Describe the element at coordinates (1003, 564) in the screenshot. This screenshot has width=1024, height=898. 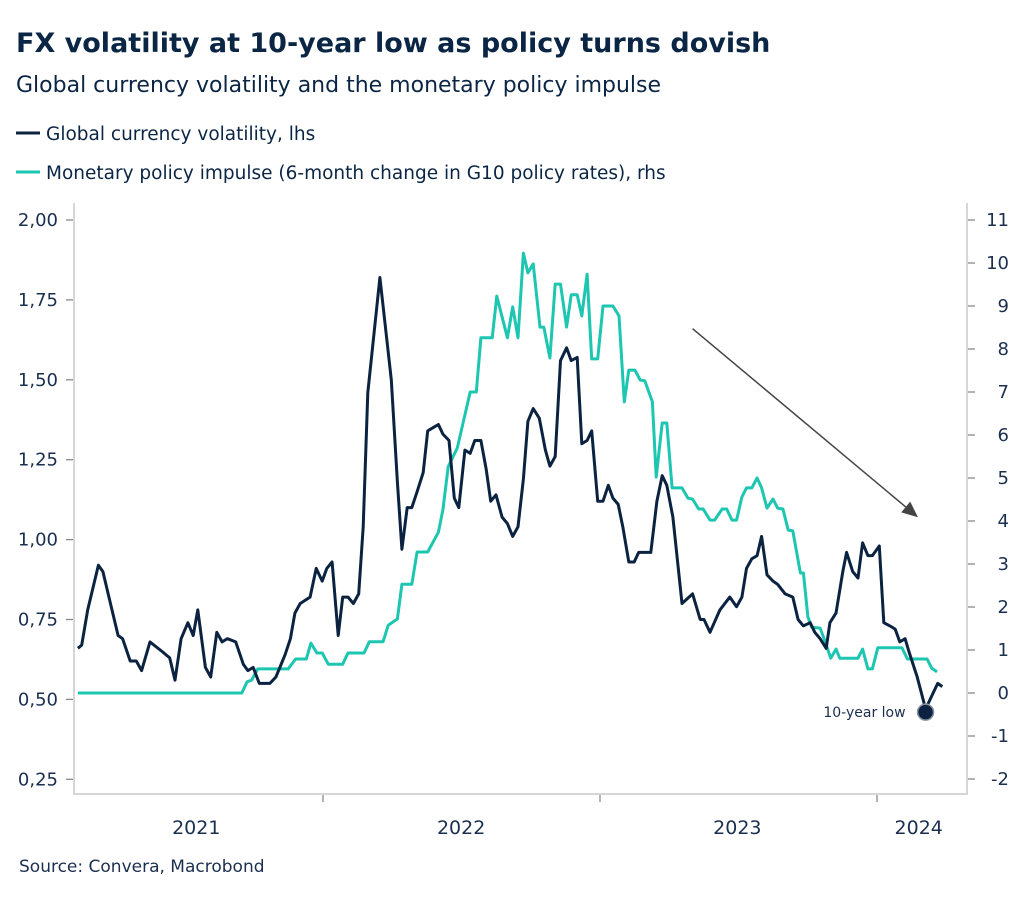
I see `right-axis-tick-label: 3` at that location.